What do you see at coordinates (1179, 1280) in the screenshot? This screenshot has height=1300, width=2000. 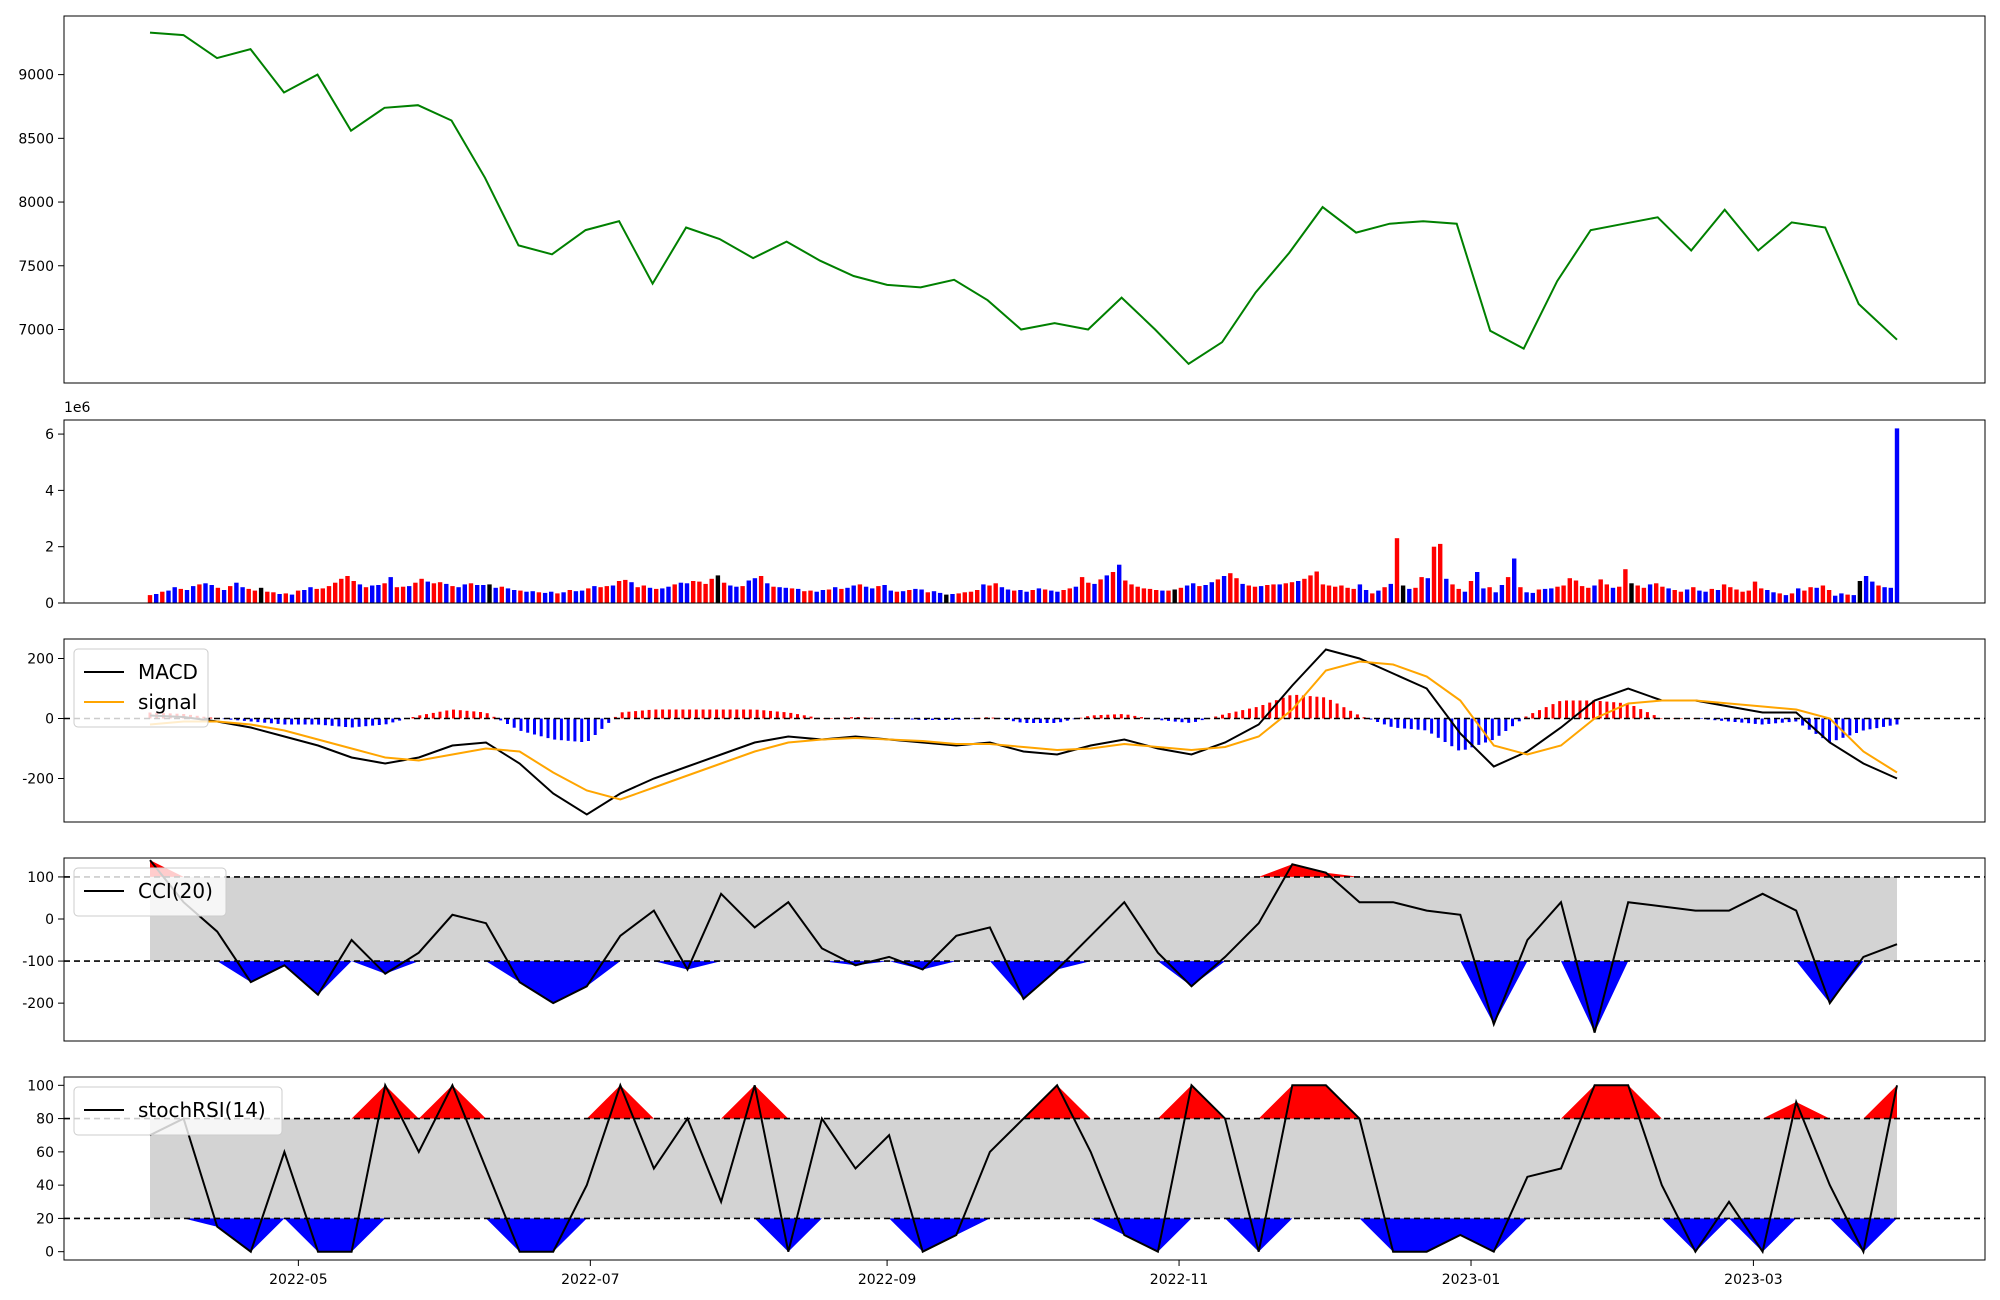 I see `x-tick-label: 2022-11` at bounding box center [1179, 1280].